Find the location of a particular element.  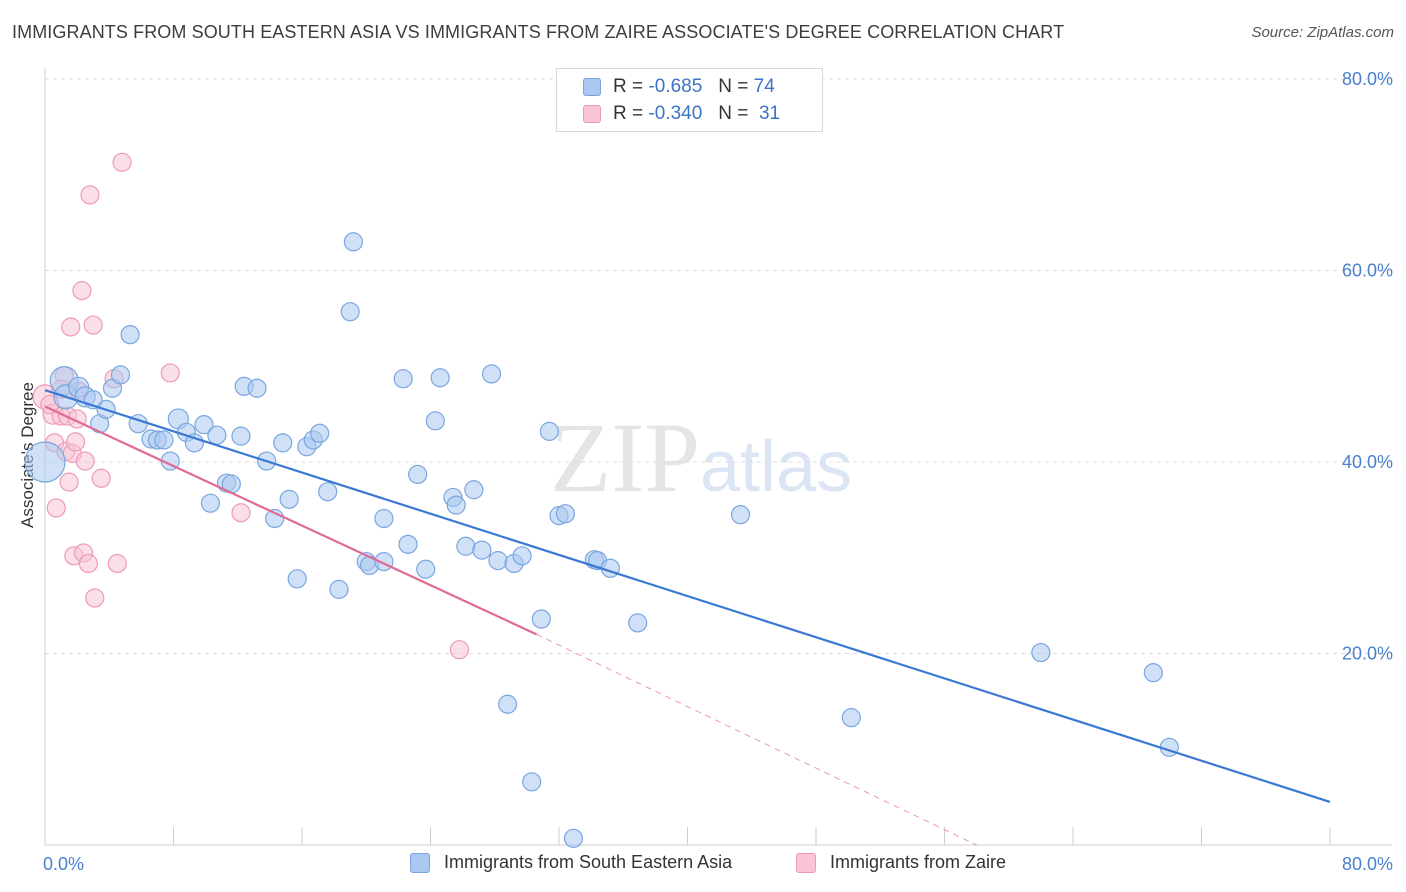

legend-row-blue: R = -0.685 N = 74 is located at coordinates (679, 87).